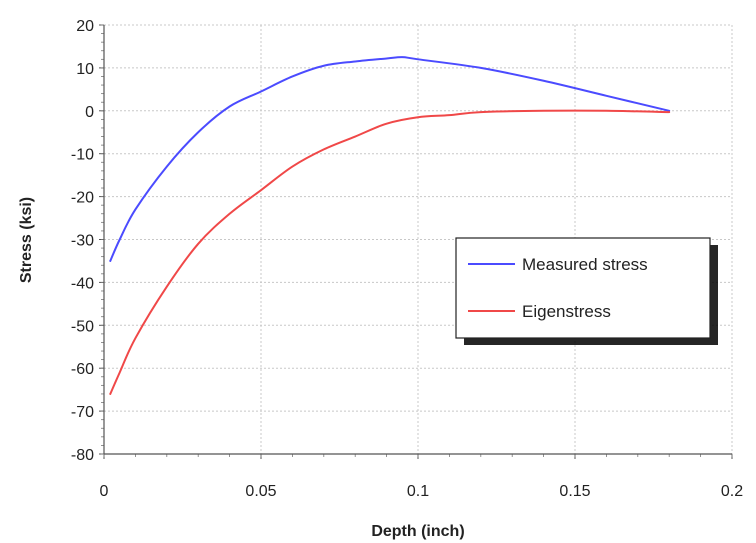 This screenshot has height=543, width=756. What do you see at coordinates (82, 412) in the screenshot?
I see `y-tick-label: -70` at bounding box center [82, 412].